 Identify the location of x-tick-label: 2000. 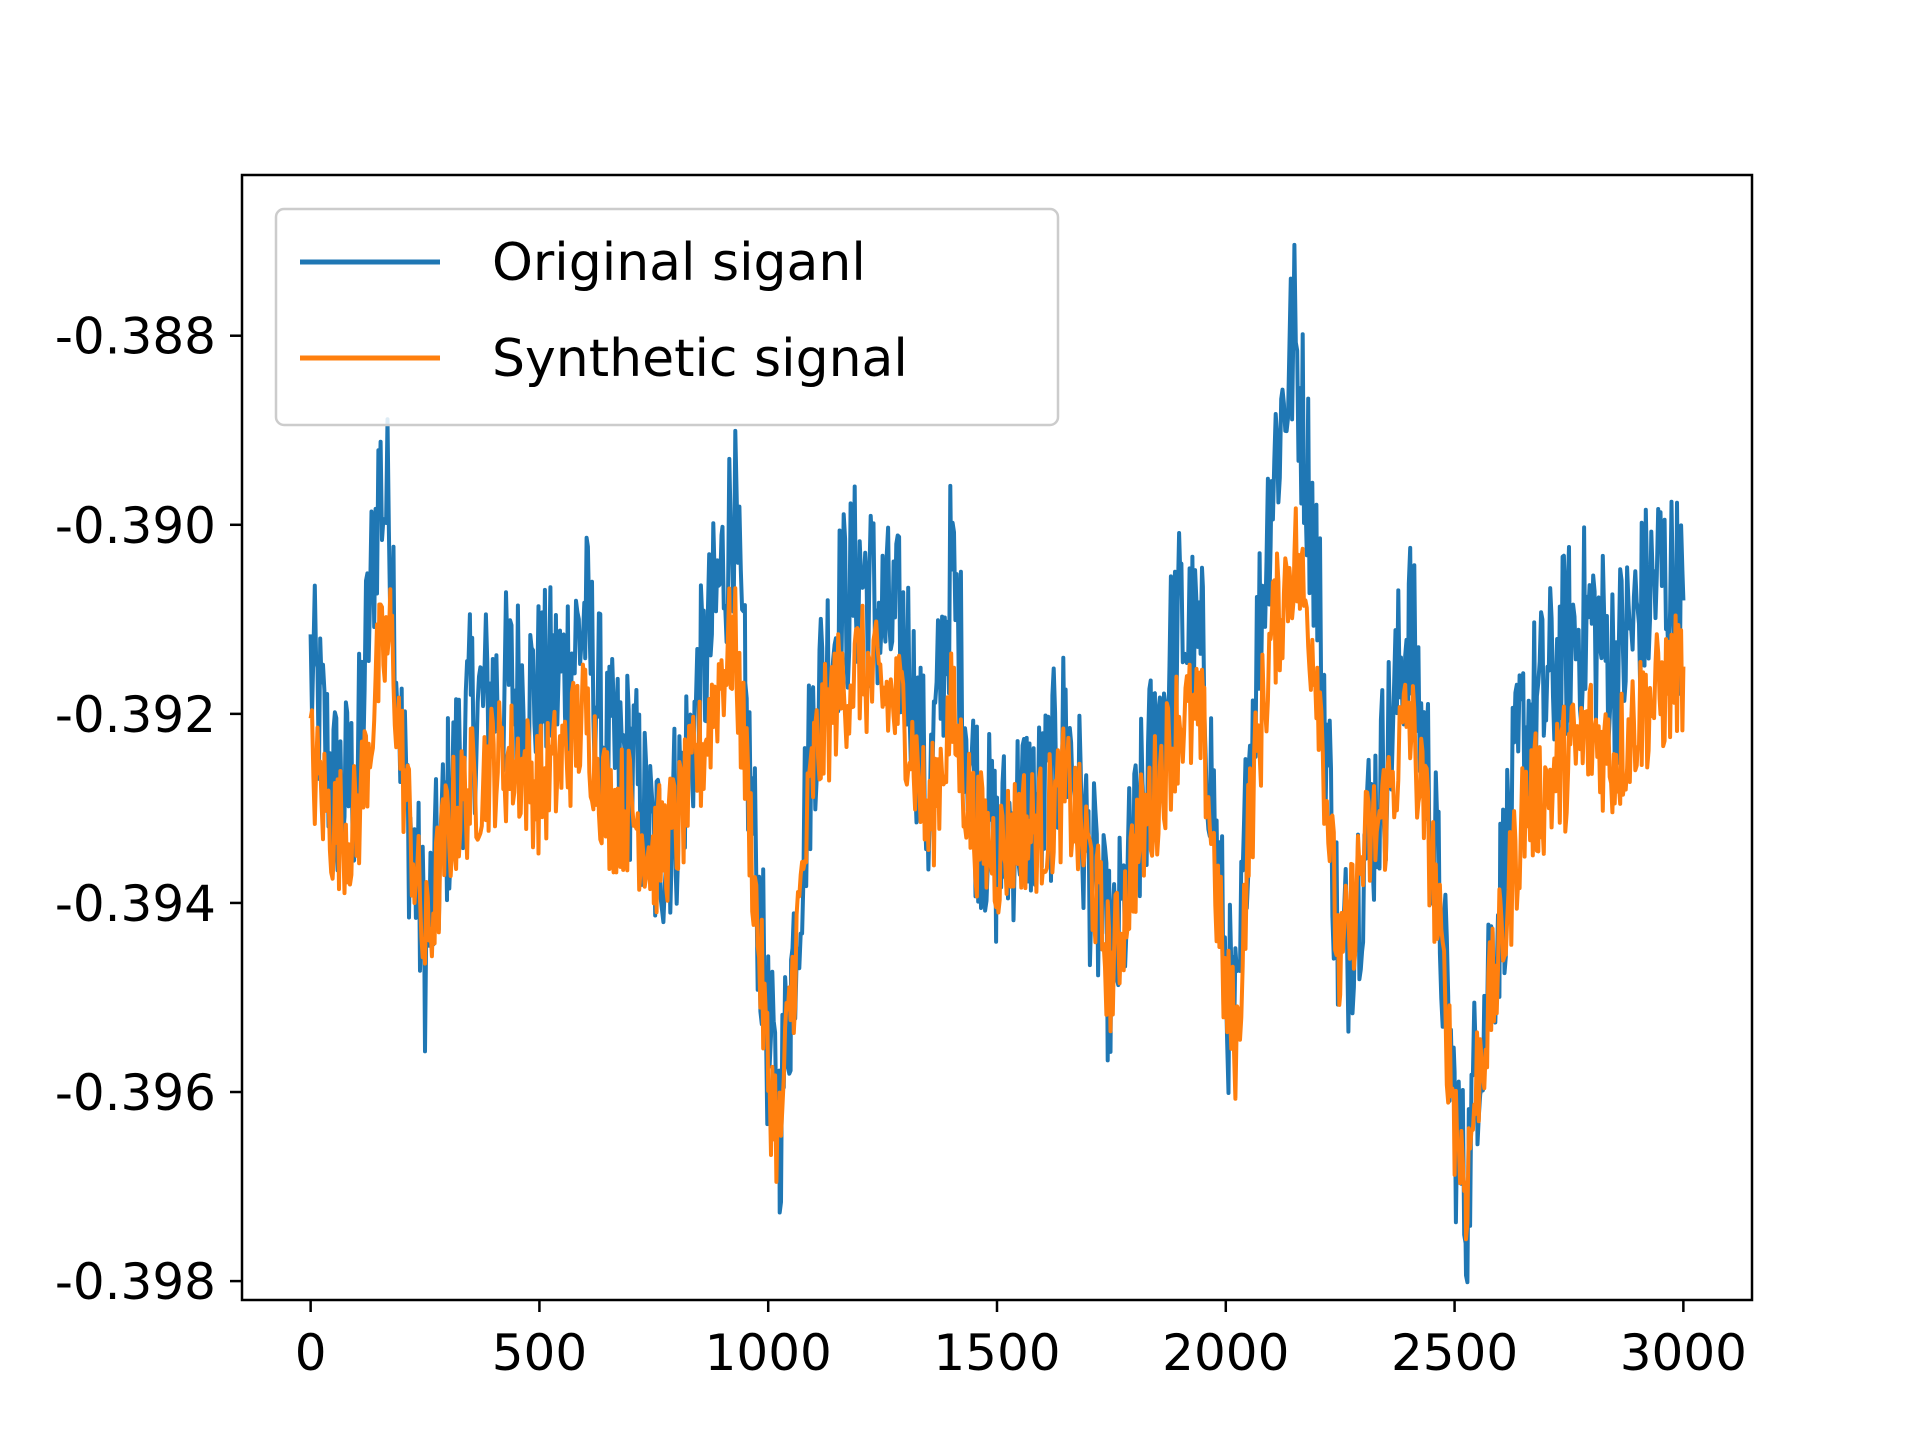
(1225, 1353).